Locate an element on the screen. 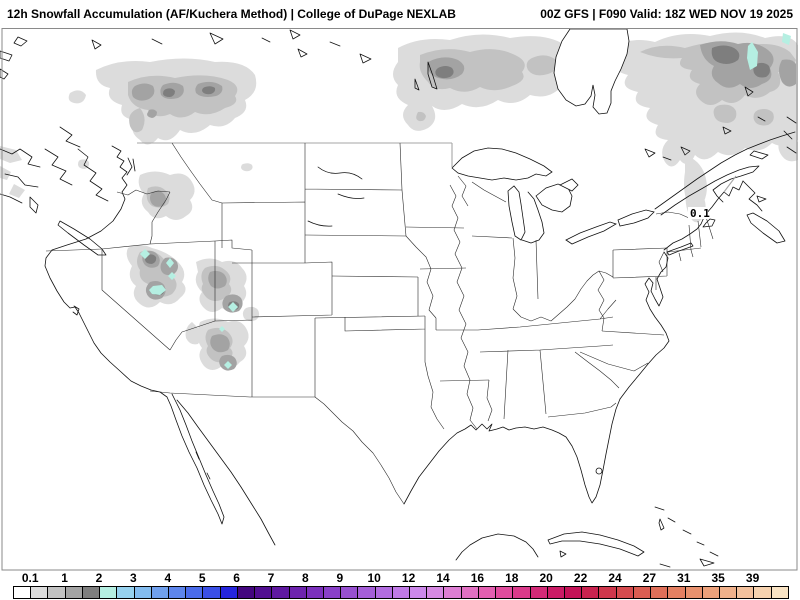 The width and height of the screenshot is (800, 600). colorbar-tick-label: 14 is located at coordinates (443, 578).